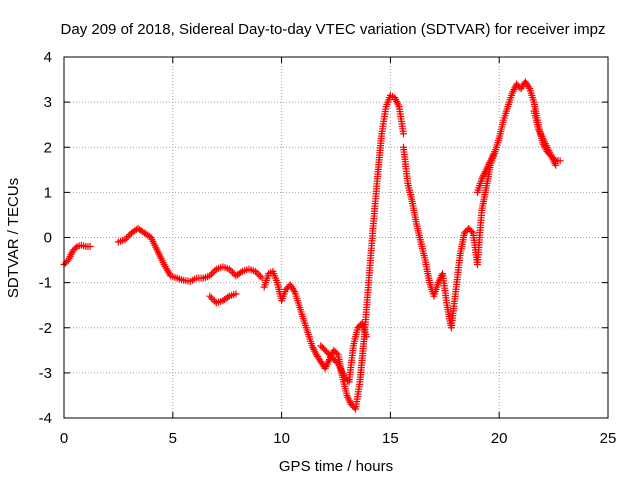 This screenshot has height=480, width=640. What do you see at coordinates (13, 238) in the screenshot?
I see `y-axis-label: SDTVAR / TECUs` at bounding box center [13, 238].